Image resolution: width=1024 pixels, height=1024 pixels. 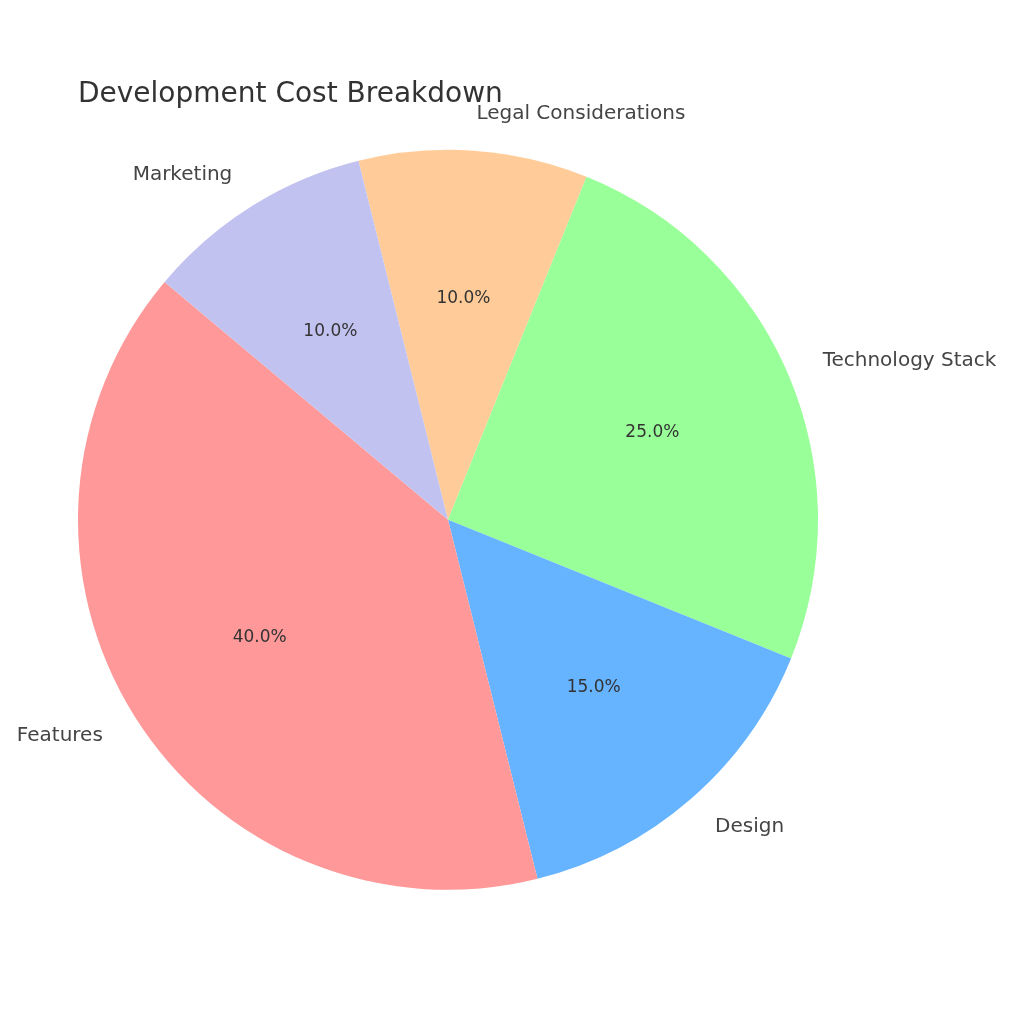 I want to click on slice-label: Marketing, so click(x=182, y=172).